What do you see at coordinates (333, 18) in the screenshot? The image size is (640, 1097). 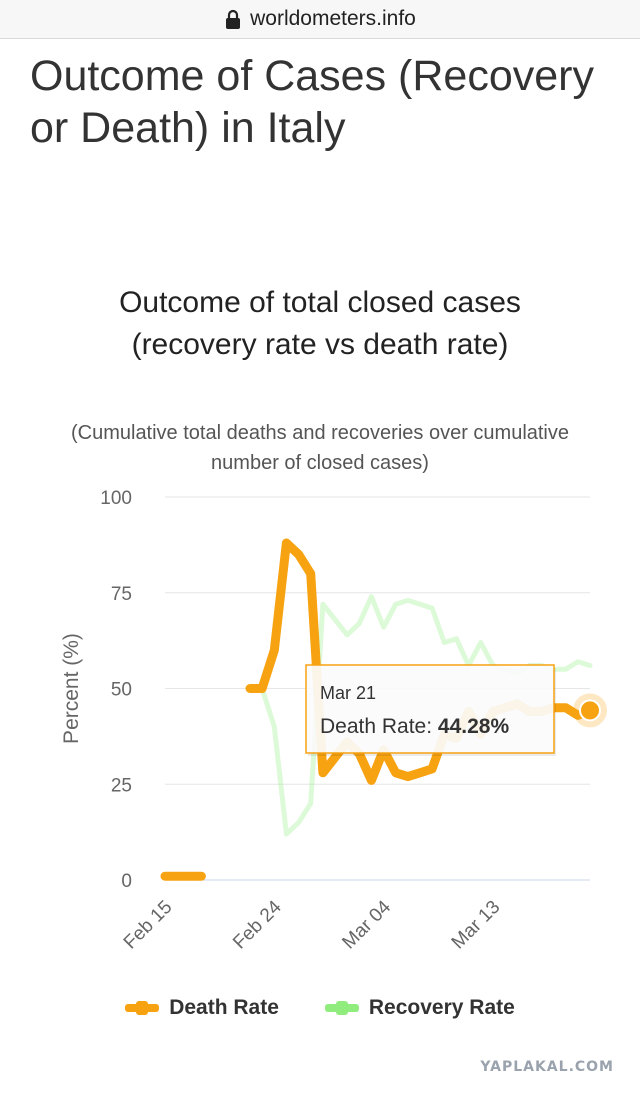 I see `url-text: worldometers.info` at bounding box center [333, 18].